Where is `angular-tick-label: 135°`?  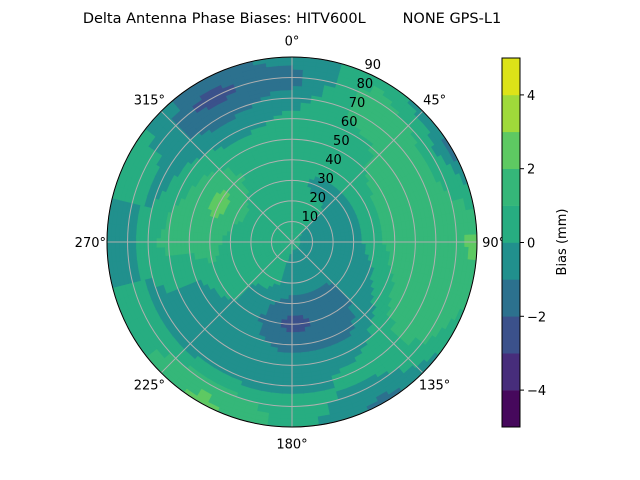
angular-tick-label: 135° is located at coordinates (434, 386).